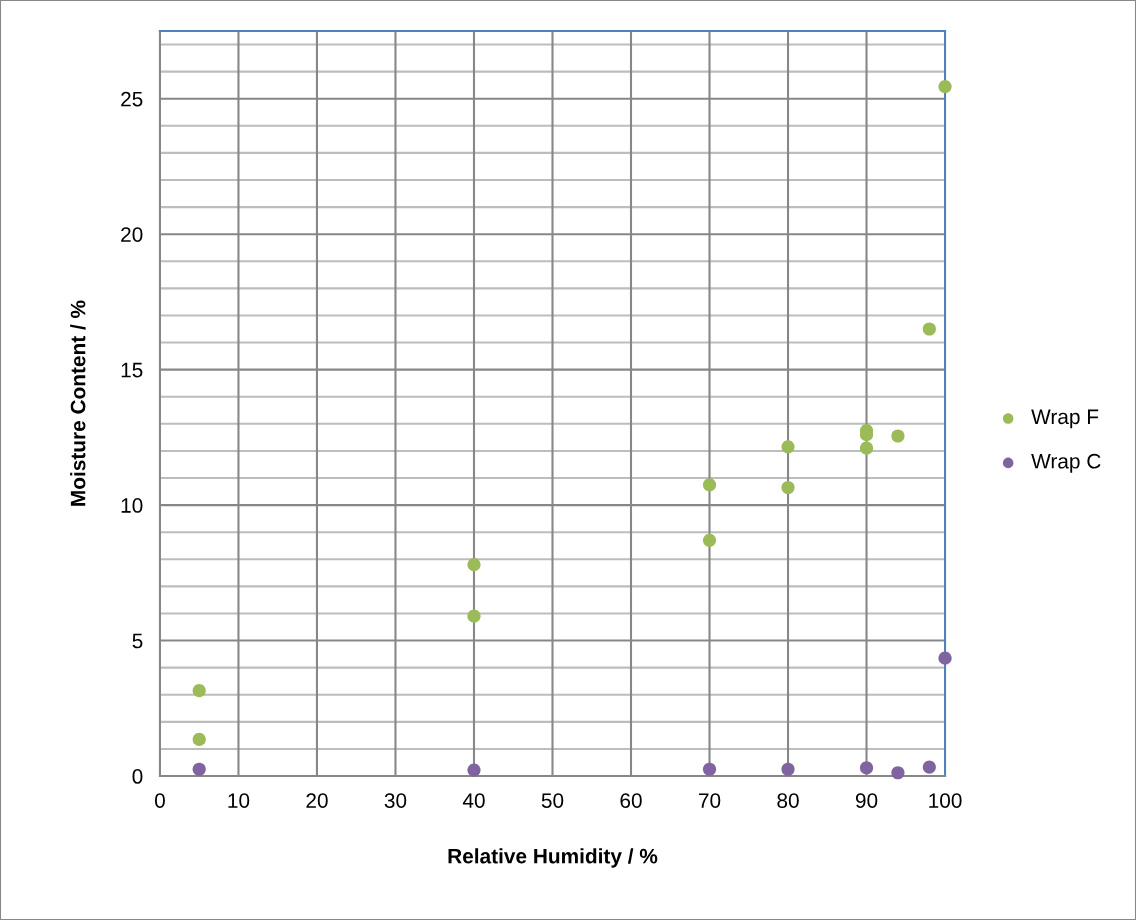 This screenshot has height=920, width=1136. I want to click on x-axis-title: Relative Humidity / %, so click(553, 858).